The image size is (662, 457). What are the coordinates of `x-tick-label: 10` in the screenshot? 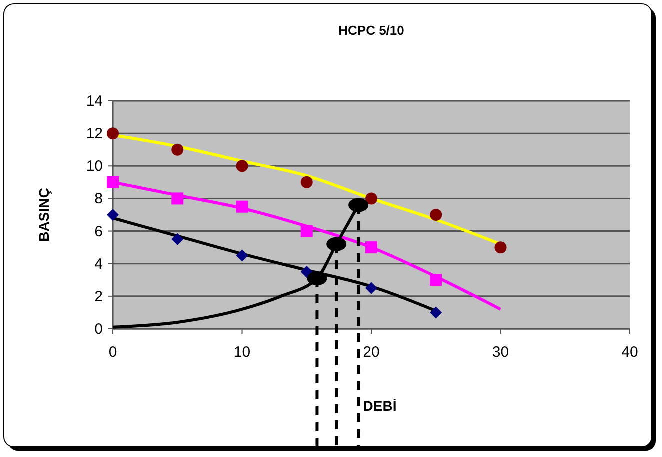 It's located at (242, 352).